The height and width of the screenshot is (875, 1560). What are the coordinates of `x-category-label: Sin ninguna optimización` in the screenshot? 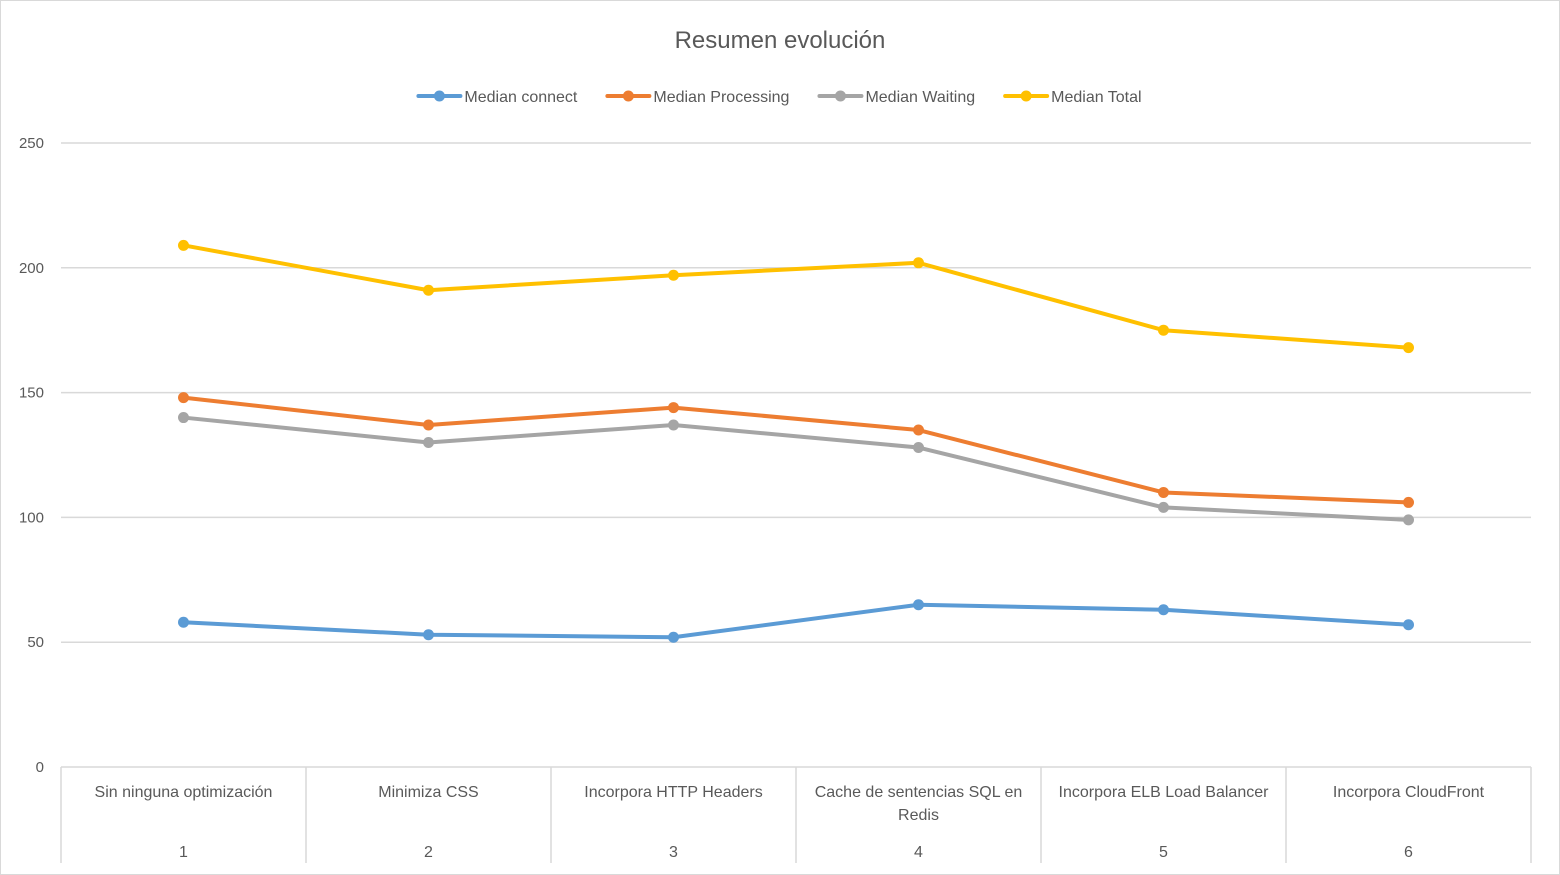 It's located at (184, 792).